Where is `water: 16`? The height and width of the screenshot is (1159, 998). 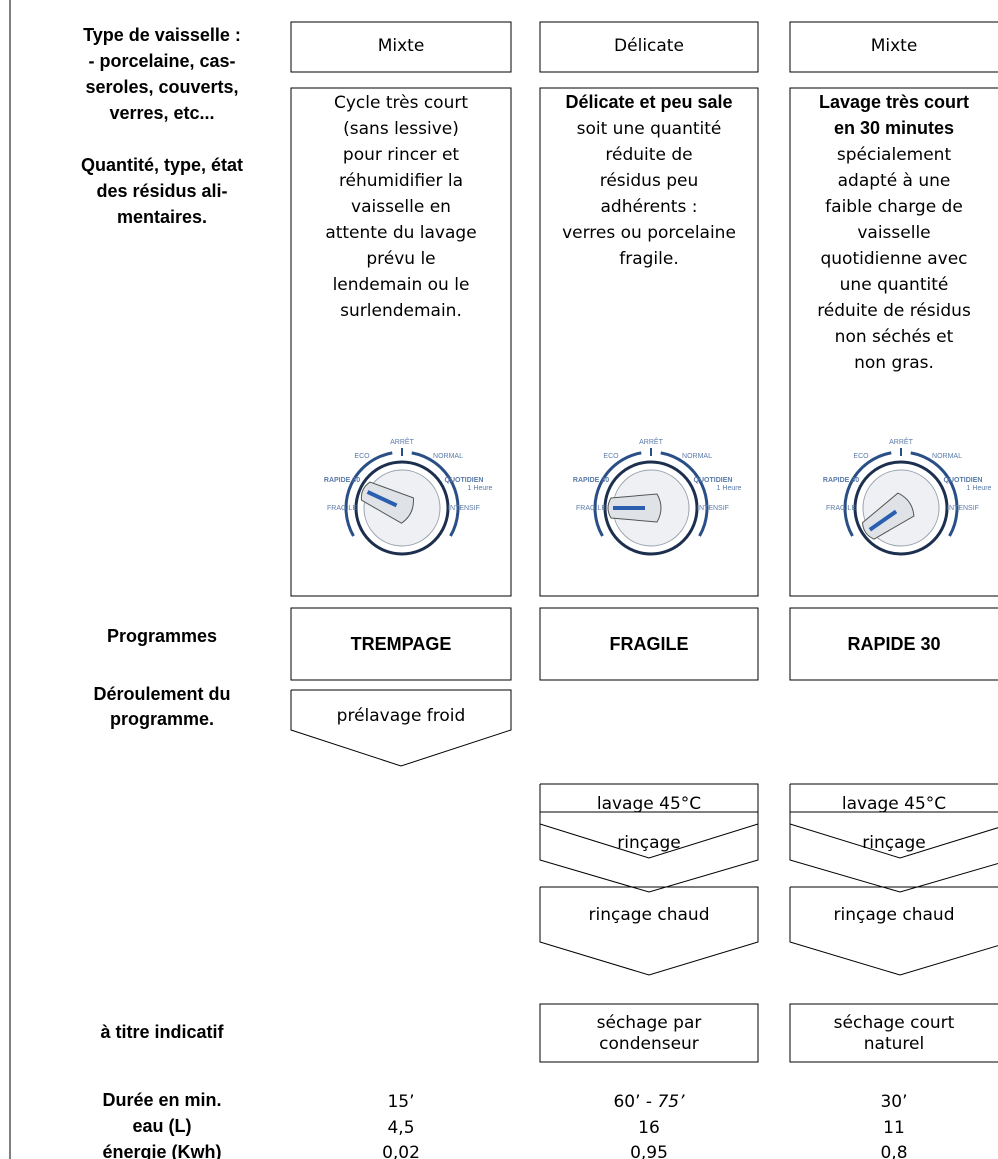 water: 16 is located at coordinates (649, 1128).